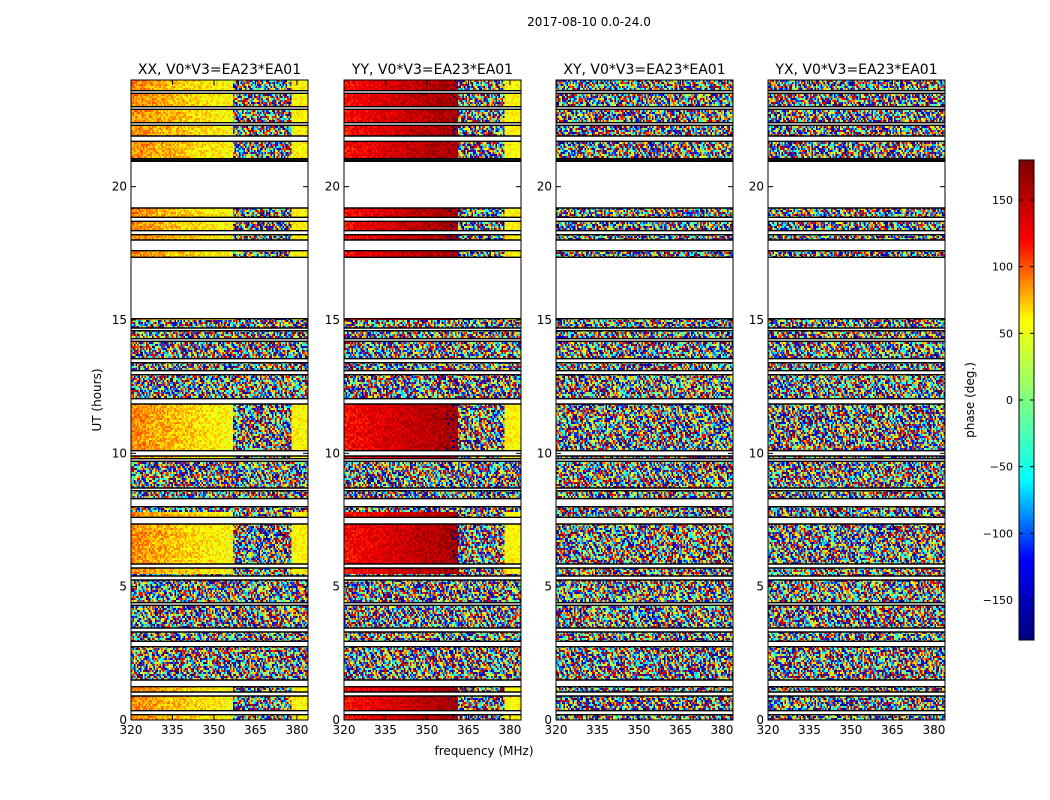 Image resolution: width=1050 pixels, height=800 pixels. I want to click on colorbar-tick-label: 150, so click(1002, 200).